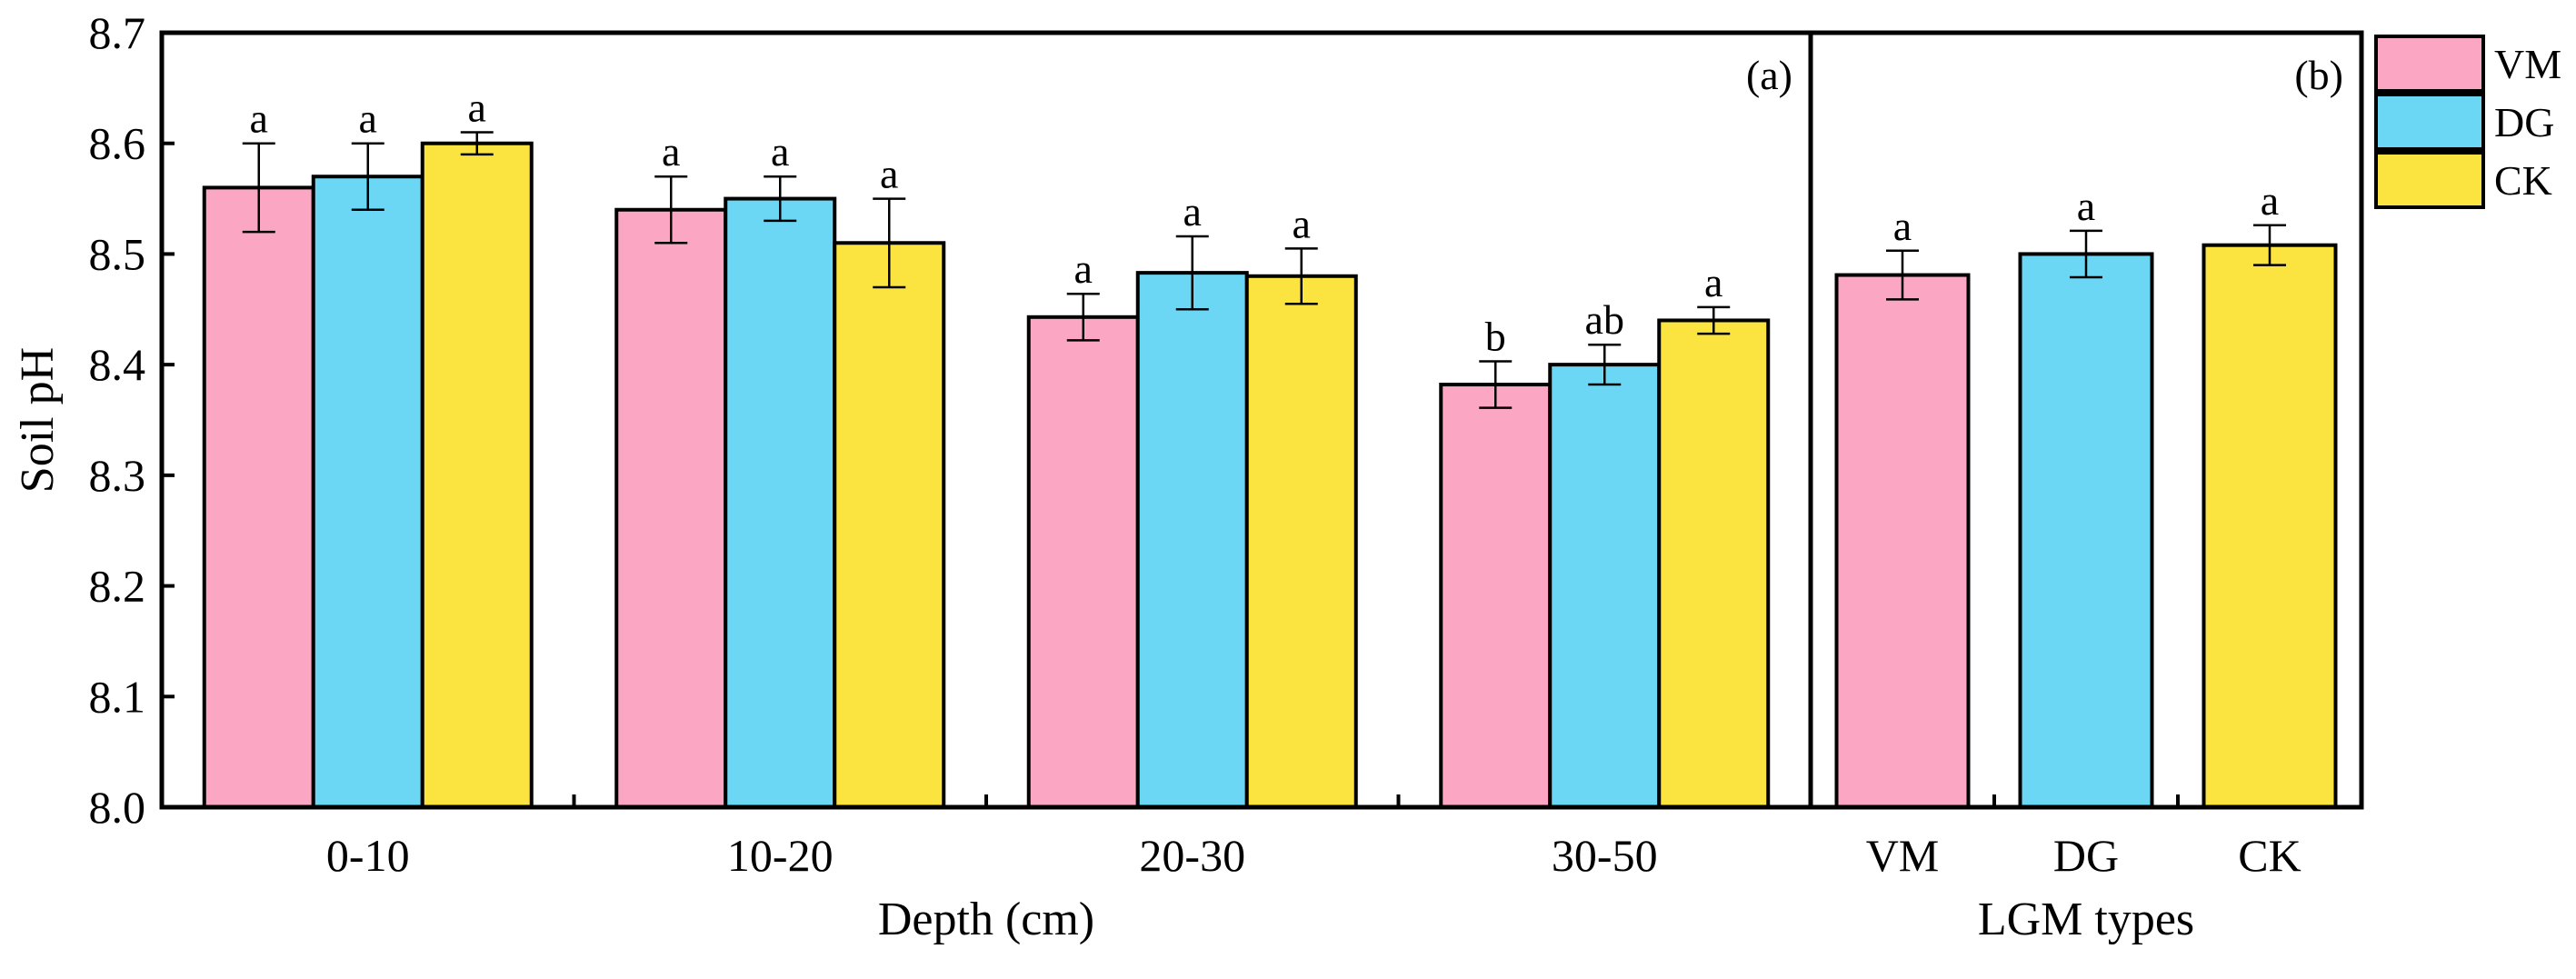 This screenshot has height=979, width=2576. Describe the element at coordinates (2429, 122) in the screenshot. I see `legend-swatch-dg` at that location.